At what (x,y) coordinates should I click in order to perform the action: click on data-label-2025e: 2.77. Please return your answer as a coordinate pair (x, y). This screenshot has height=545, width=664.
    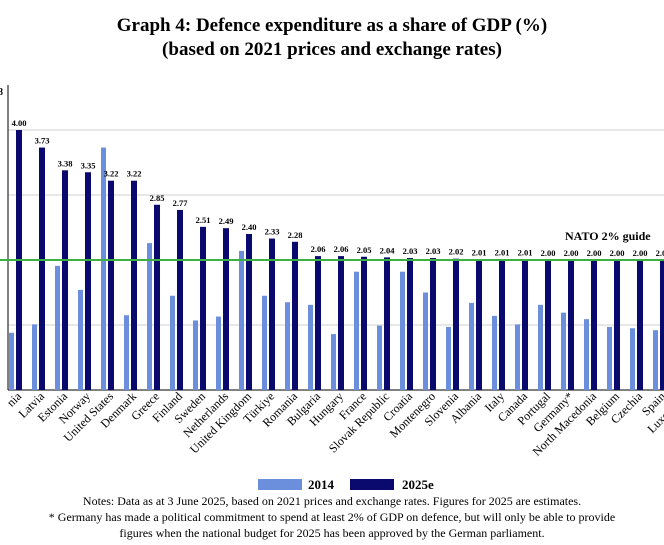
    Looking at the image, I should click on (181, 203).